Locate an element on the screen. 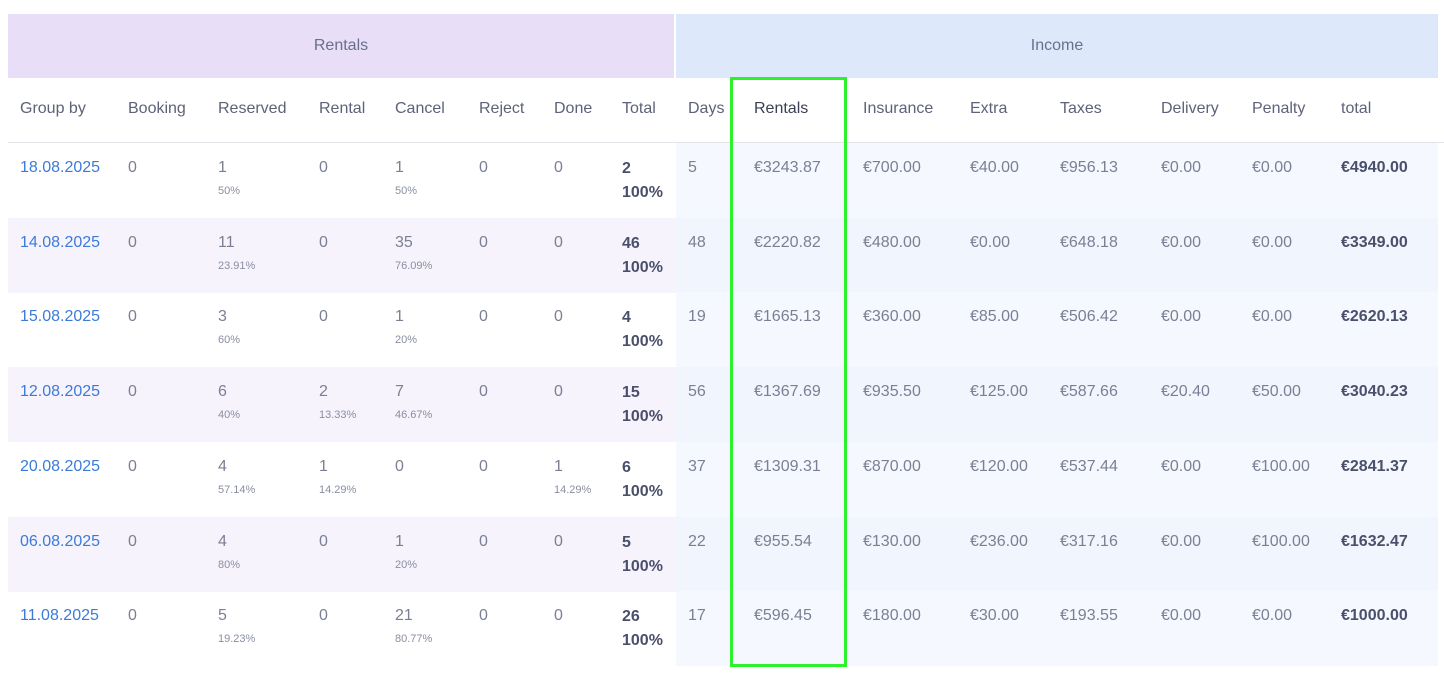  col-reject: Reject is located at coordinates (502, 108).